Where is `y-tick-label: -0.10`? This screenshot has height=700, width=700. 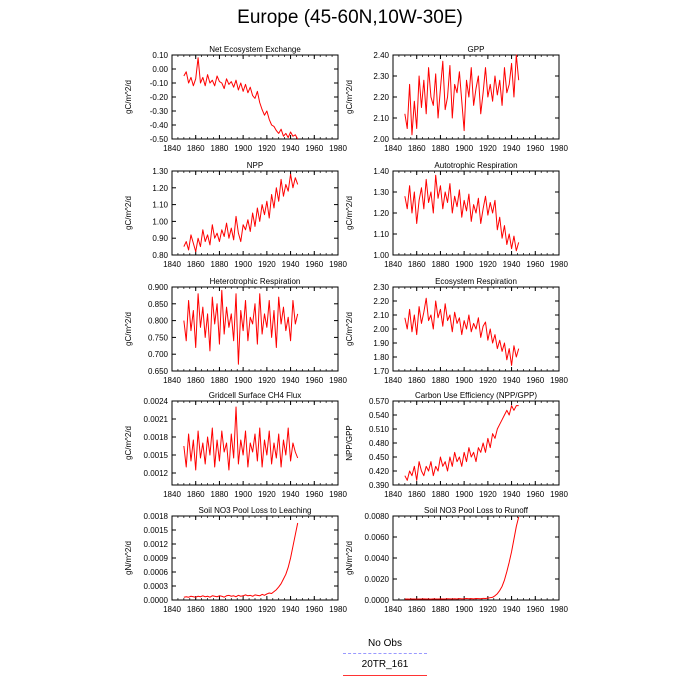
y-tick-label: -0.10 is located at coordinates (159, 83).